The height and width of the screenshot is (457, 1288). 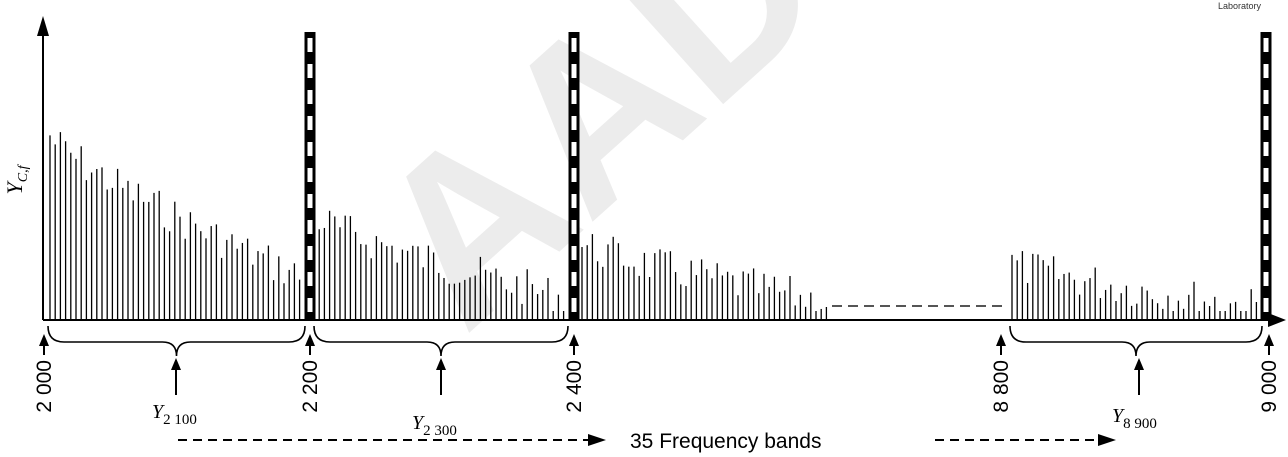 What do you see at coordinates (310, 386) in the screenshot?
I see `tick-label: 2 200` at bounding box center [310, 386].